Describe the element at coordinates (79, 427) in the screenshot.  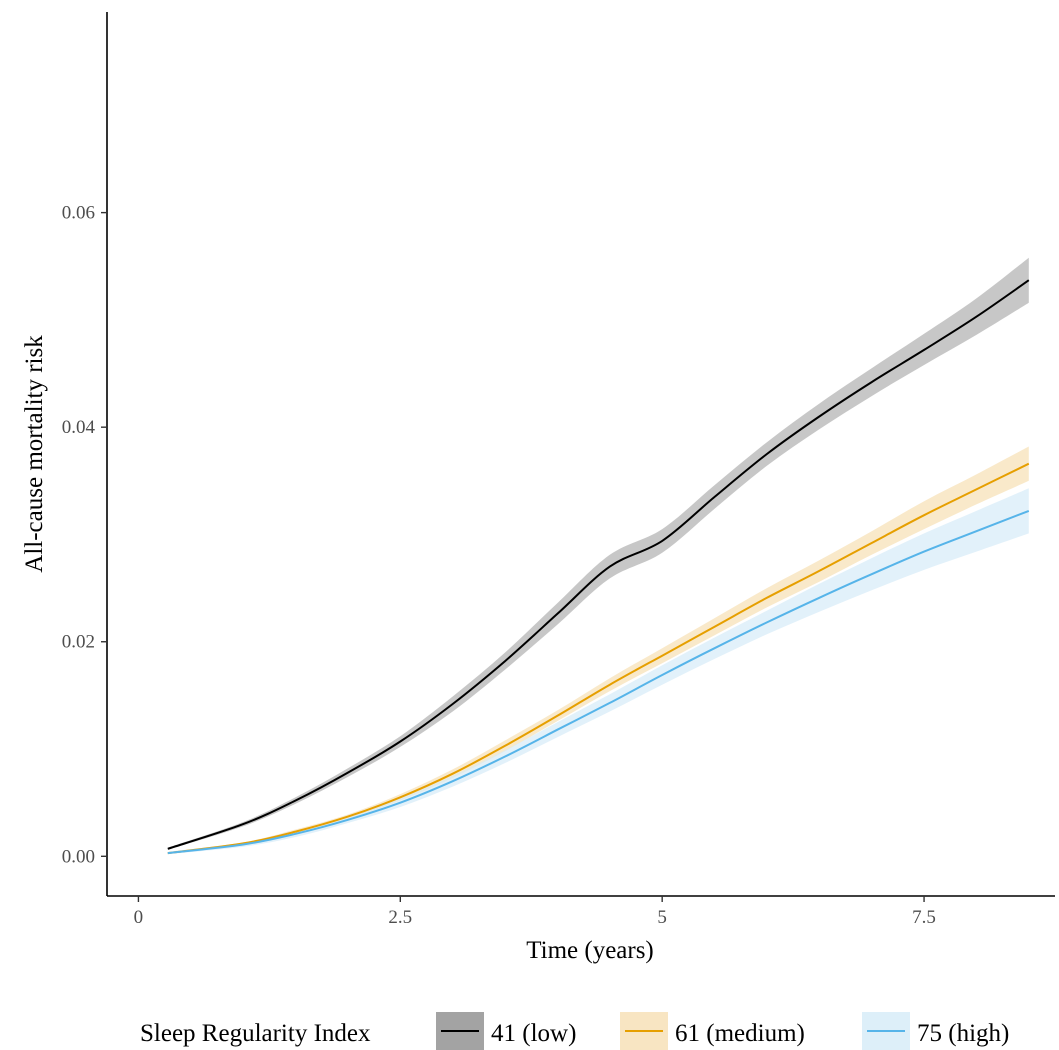
I see `y-tick-label: 0.04` at that location.